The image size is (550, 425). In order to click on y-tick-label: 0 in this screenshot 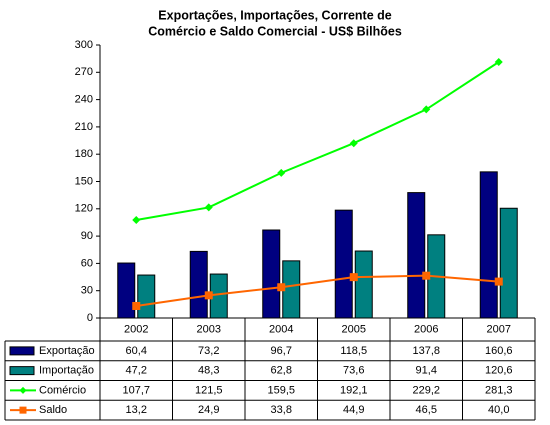, I will do `click(90, 318)`.